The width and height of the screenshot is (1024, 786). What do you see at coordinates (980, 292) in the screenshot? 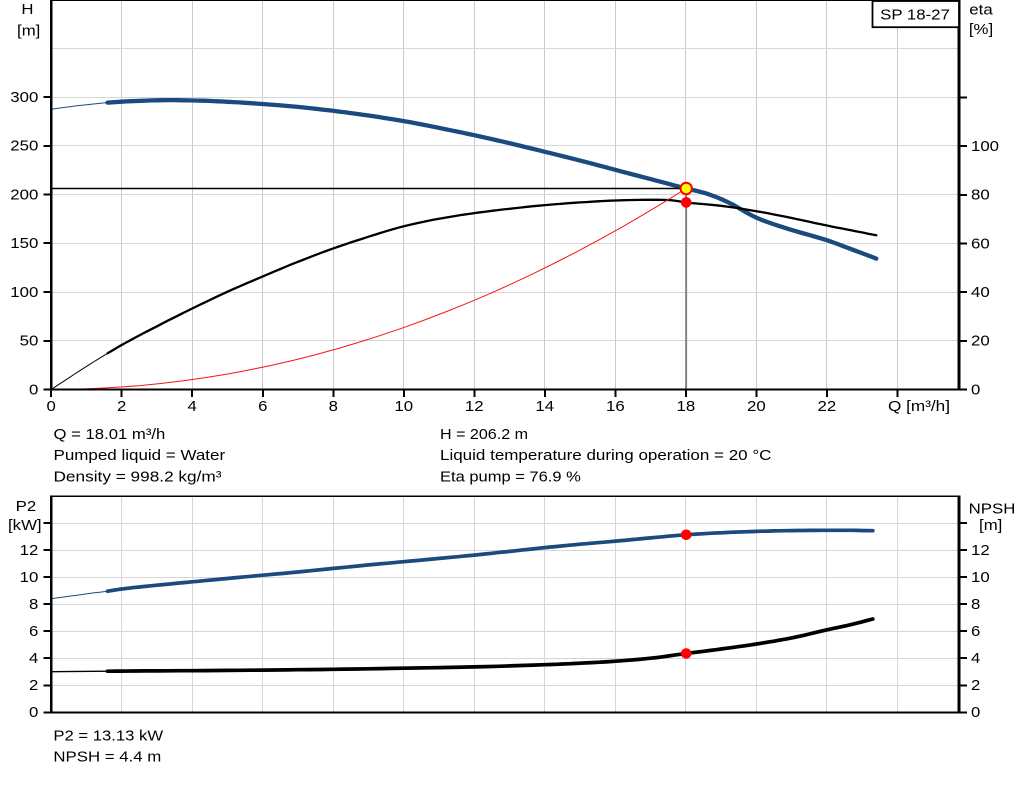
I see `svg-text: 40` at bounding box center [980, 292].